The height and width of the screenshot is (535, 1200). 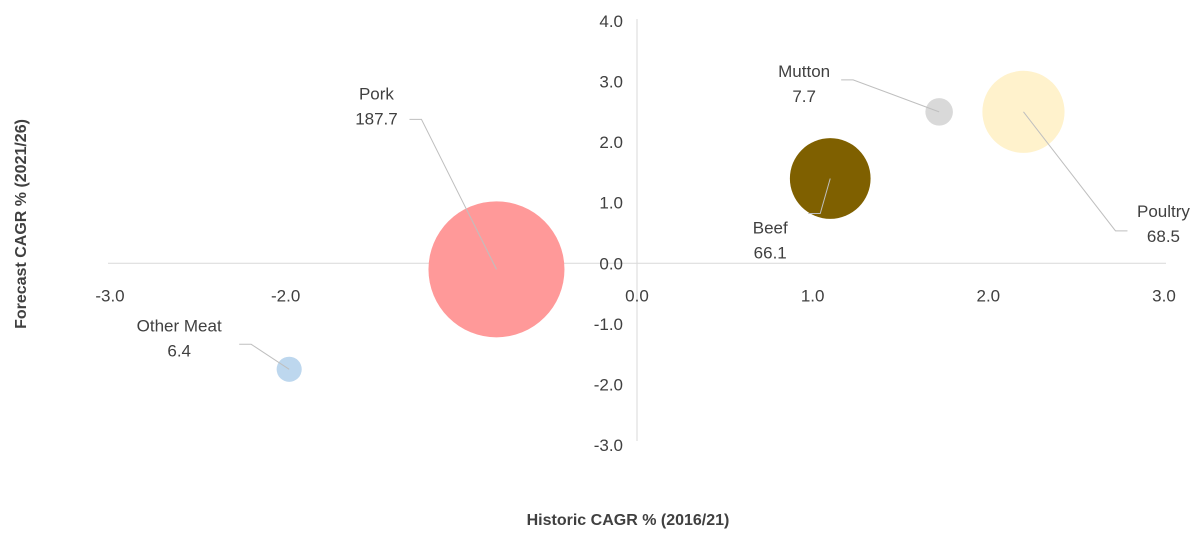 I want to click on x-tick-label: -2.0, so click(x=285, y=295).